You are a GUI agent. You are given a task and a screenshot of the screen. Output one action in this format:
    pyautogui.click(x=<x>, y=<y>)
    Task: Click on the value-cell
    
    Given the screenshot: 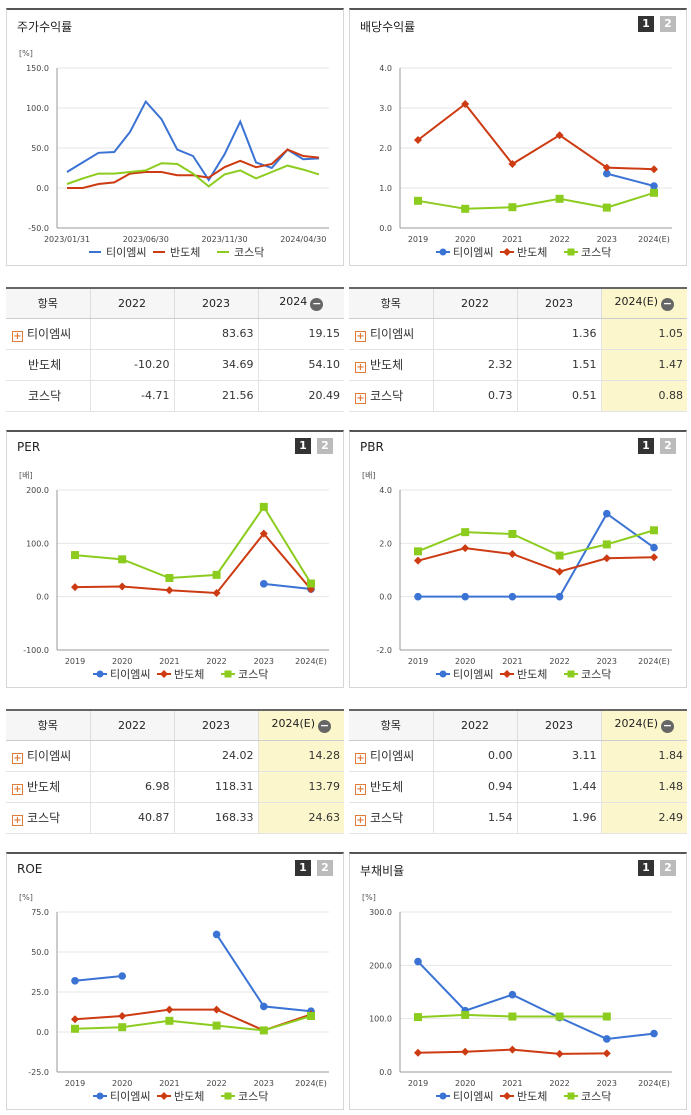 What is the action you would take?
    pyautogui.click(x=131, y=334)
    